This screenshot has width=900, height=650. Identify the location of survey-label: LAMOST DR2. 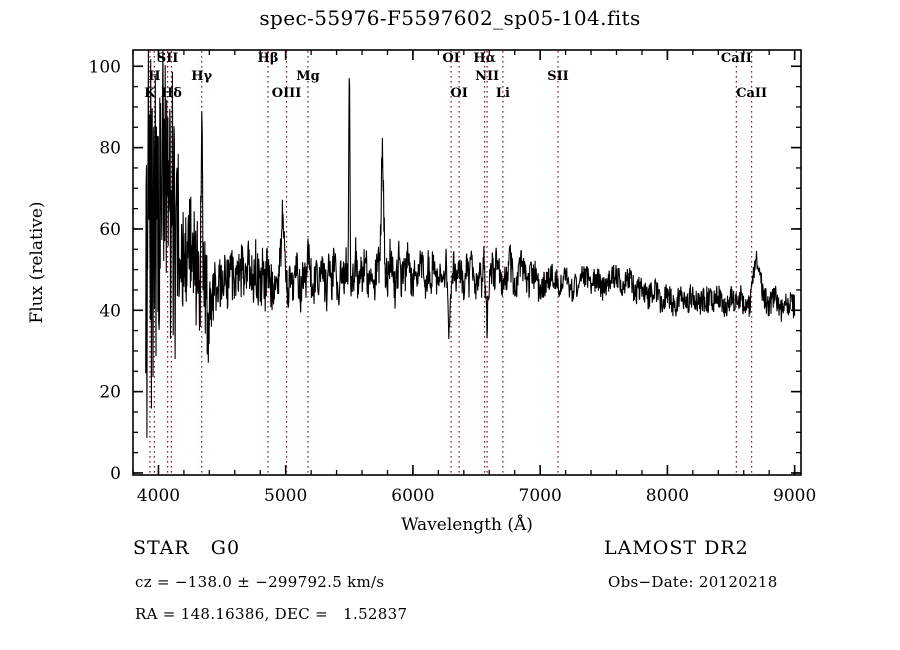
(676, 548).